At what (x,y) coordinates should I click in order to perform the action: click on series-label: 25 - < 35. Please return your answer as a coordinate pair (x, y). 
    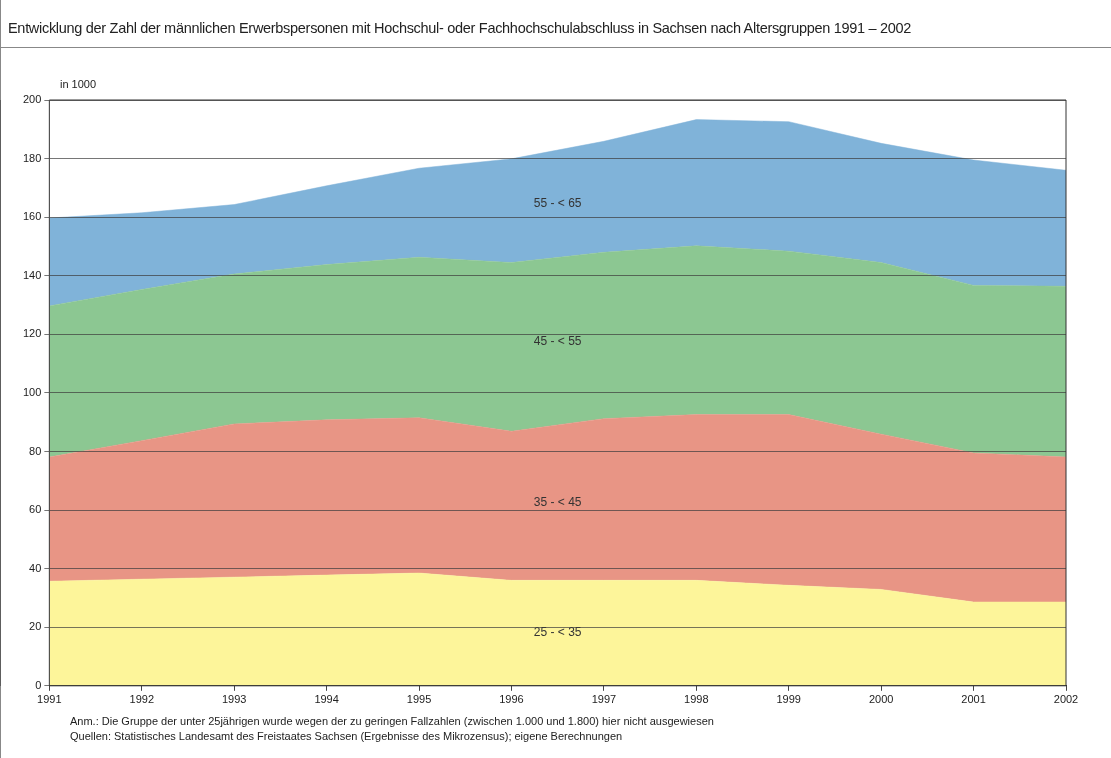
    Looking at the image, I should click on (557, 632).